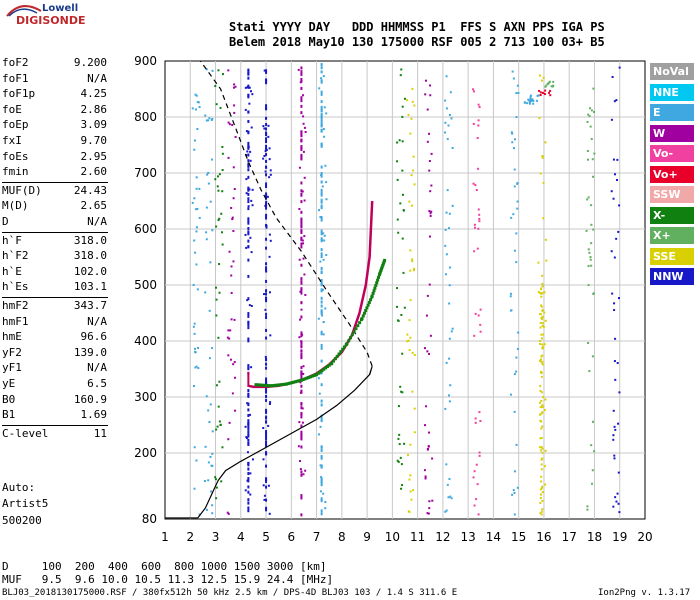 The height and width of the screenshot is (600, 700). I want to click on param-value: 103.1, so click(90, 287).